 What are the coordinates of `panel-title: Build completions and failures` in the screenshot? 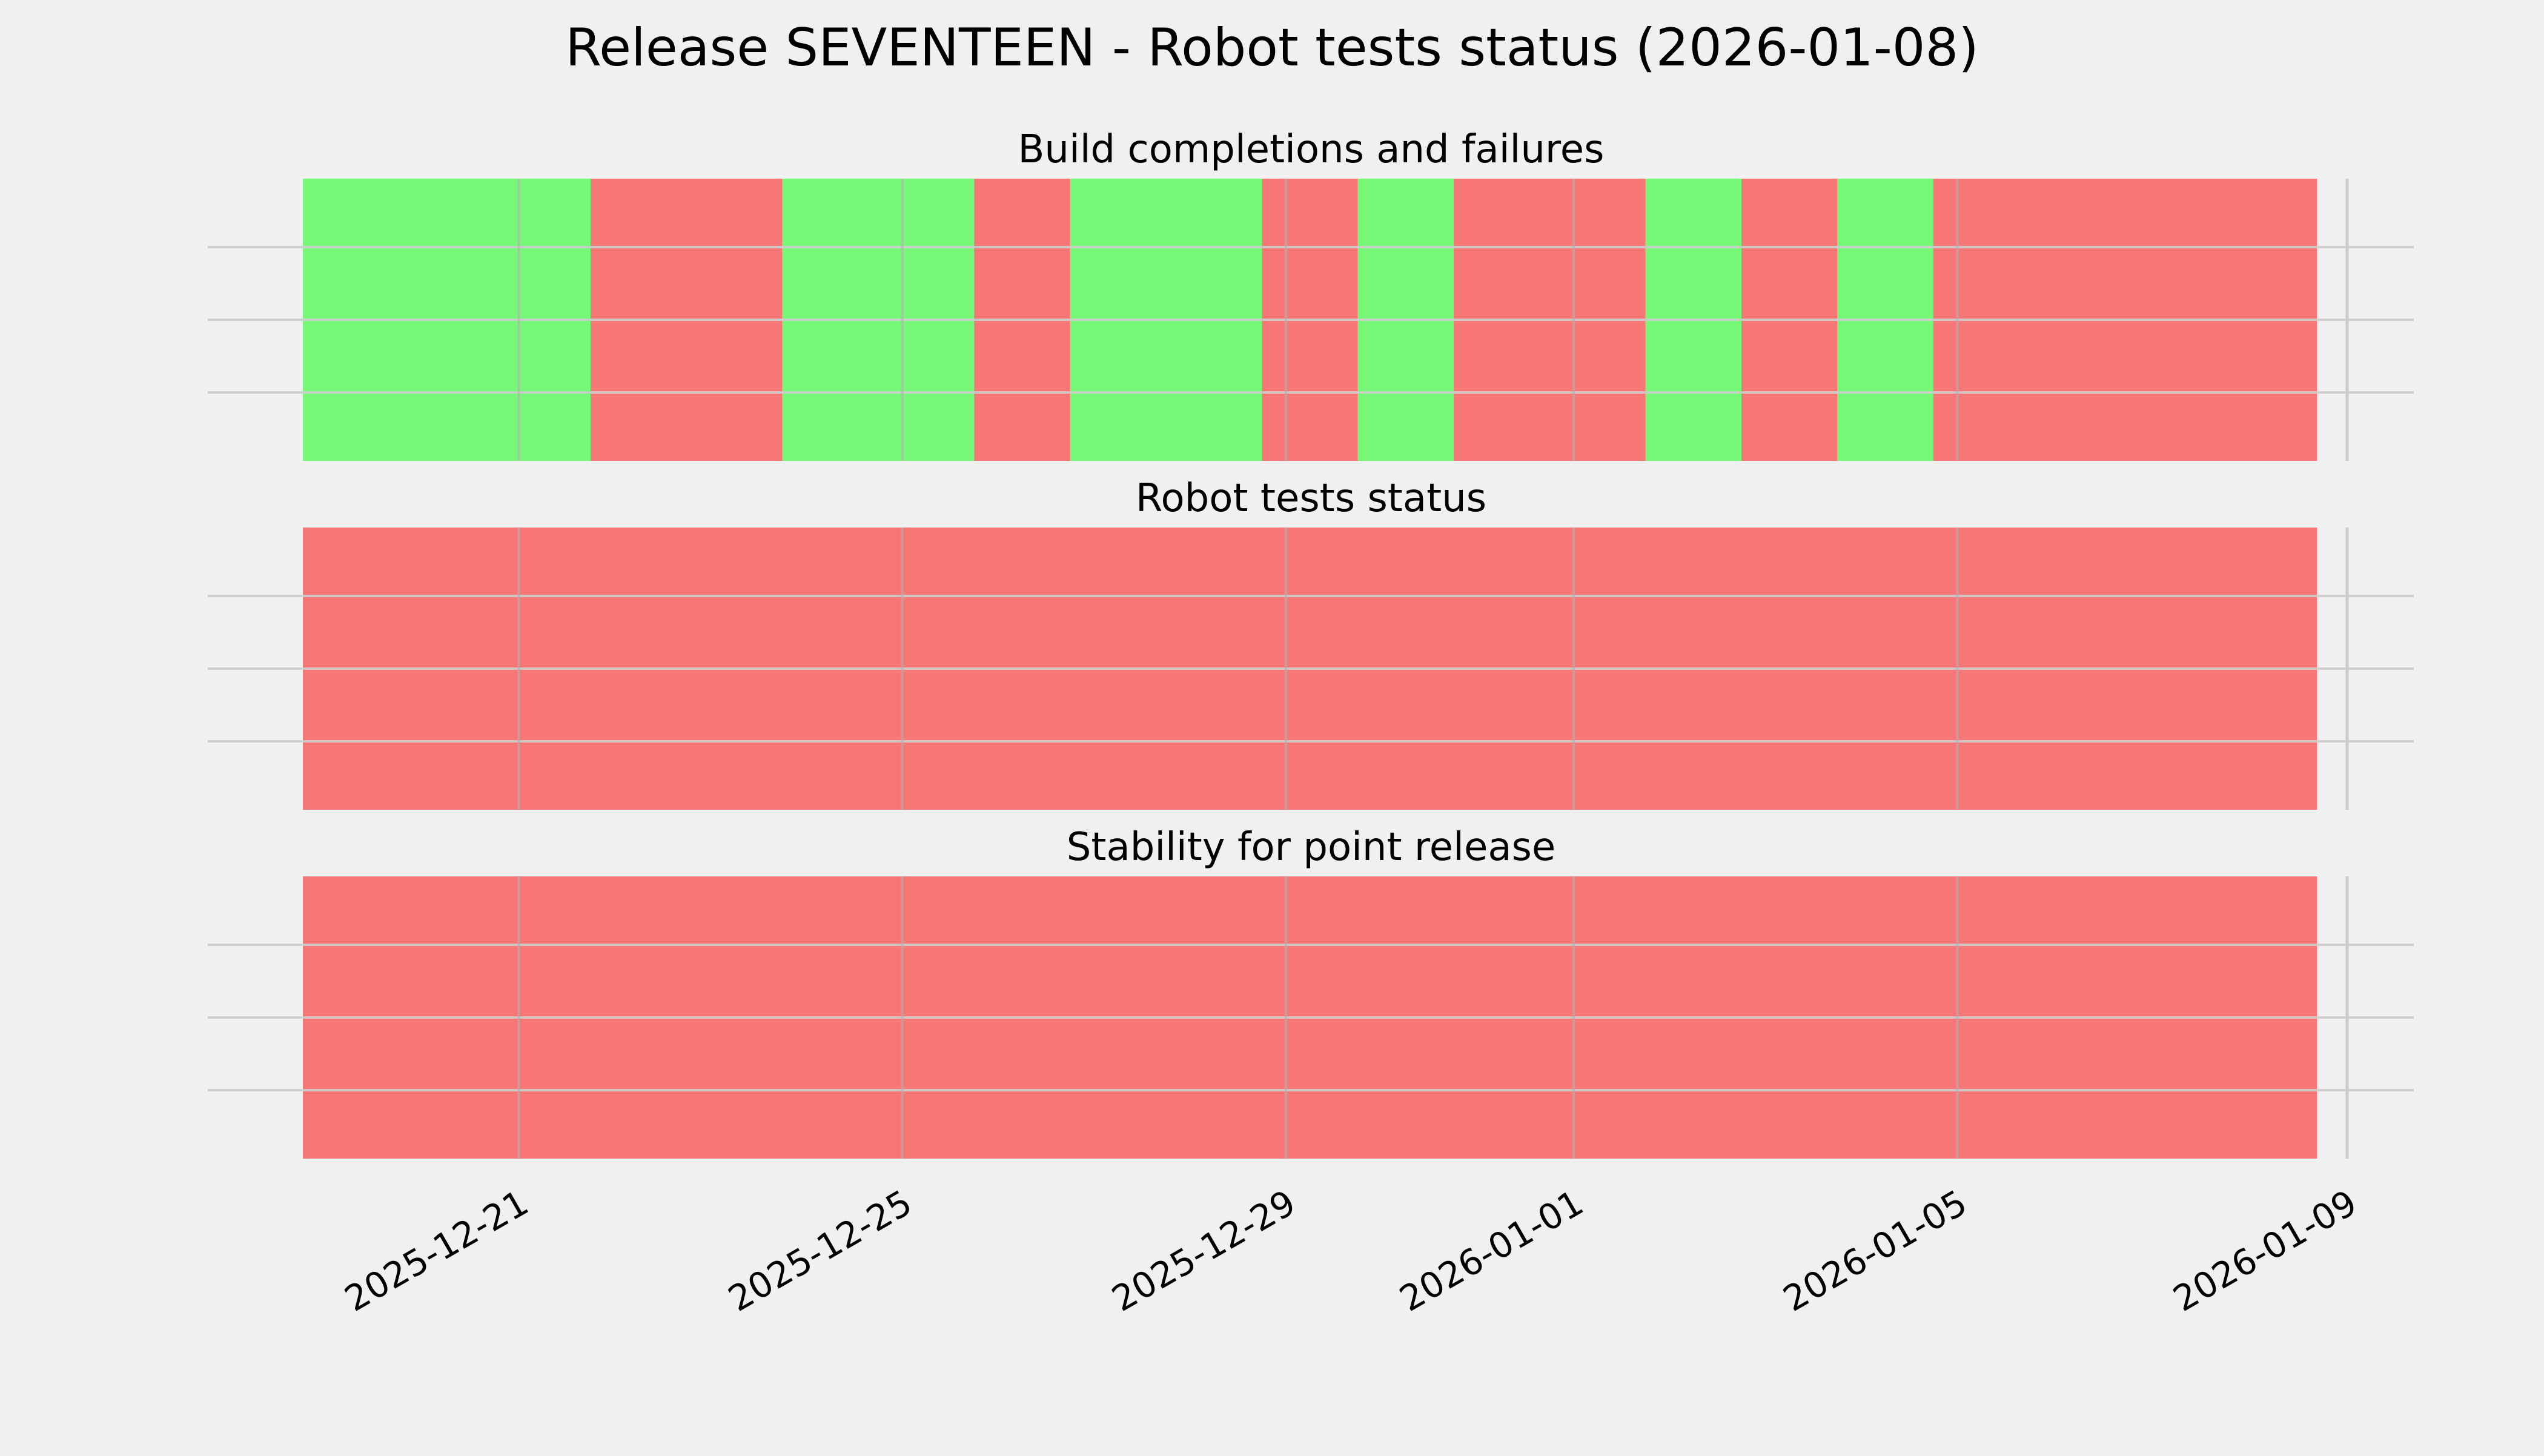 It's located at (1311, 149).